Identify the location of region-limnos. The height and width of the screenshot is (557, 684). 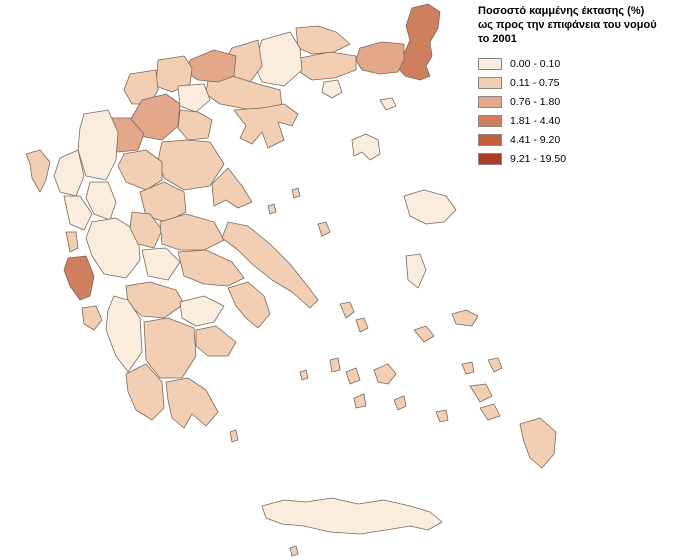
(366, 147).